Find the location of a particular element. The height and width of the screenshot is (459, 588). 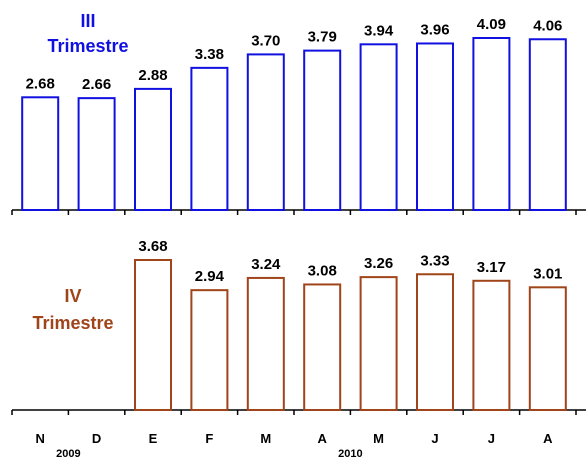

bar-value-label: 3.38 is located at coordinates (209, 54).